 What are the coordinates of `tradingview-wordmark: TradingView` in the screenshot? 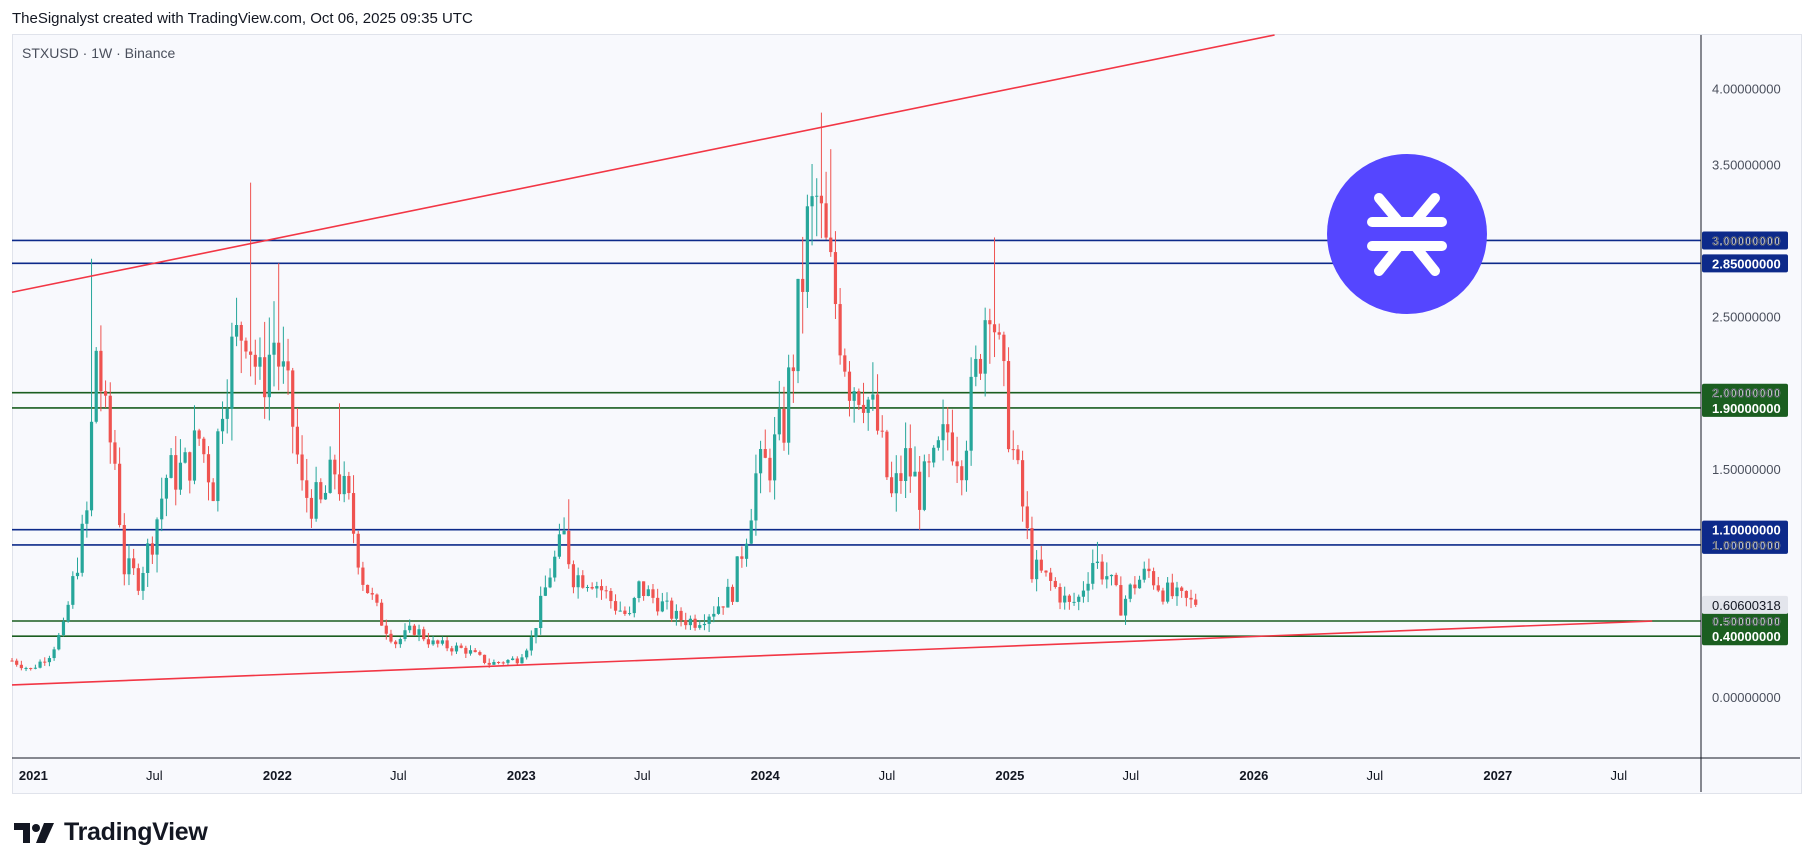 It's located at (136, 832).